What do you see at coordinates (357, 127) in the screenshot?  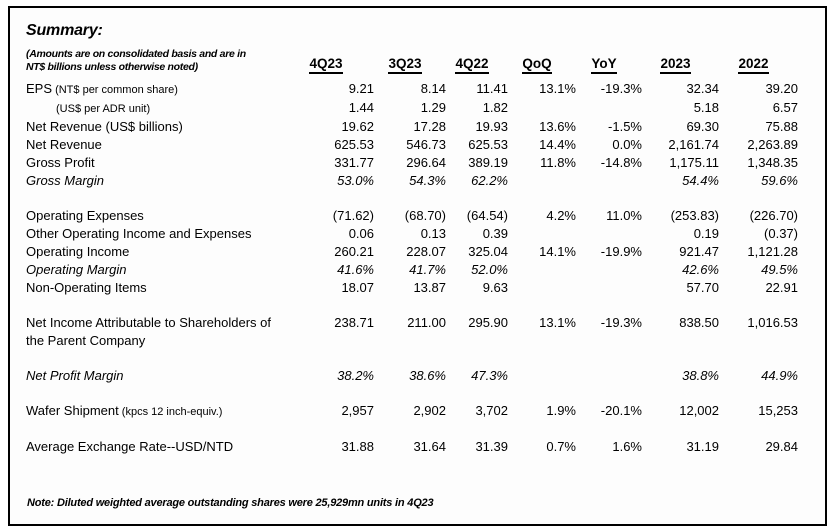 I see `cell-value: 19.62` at bounding box center [357, 127].